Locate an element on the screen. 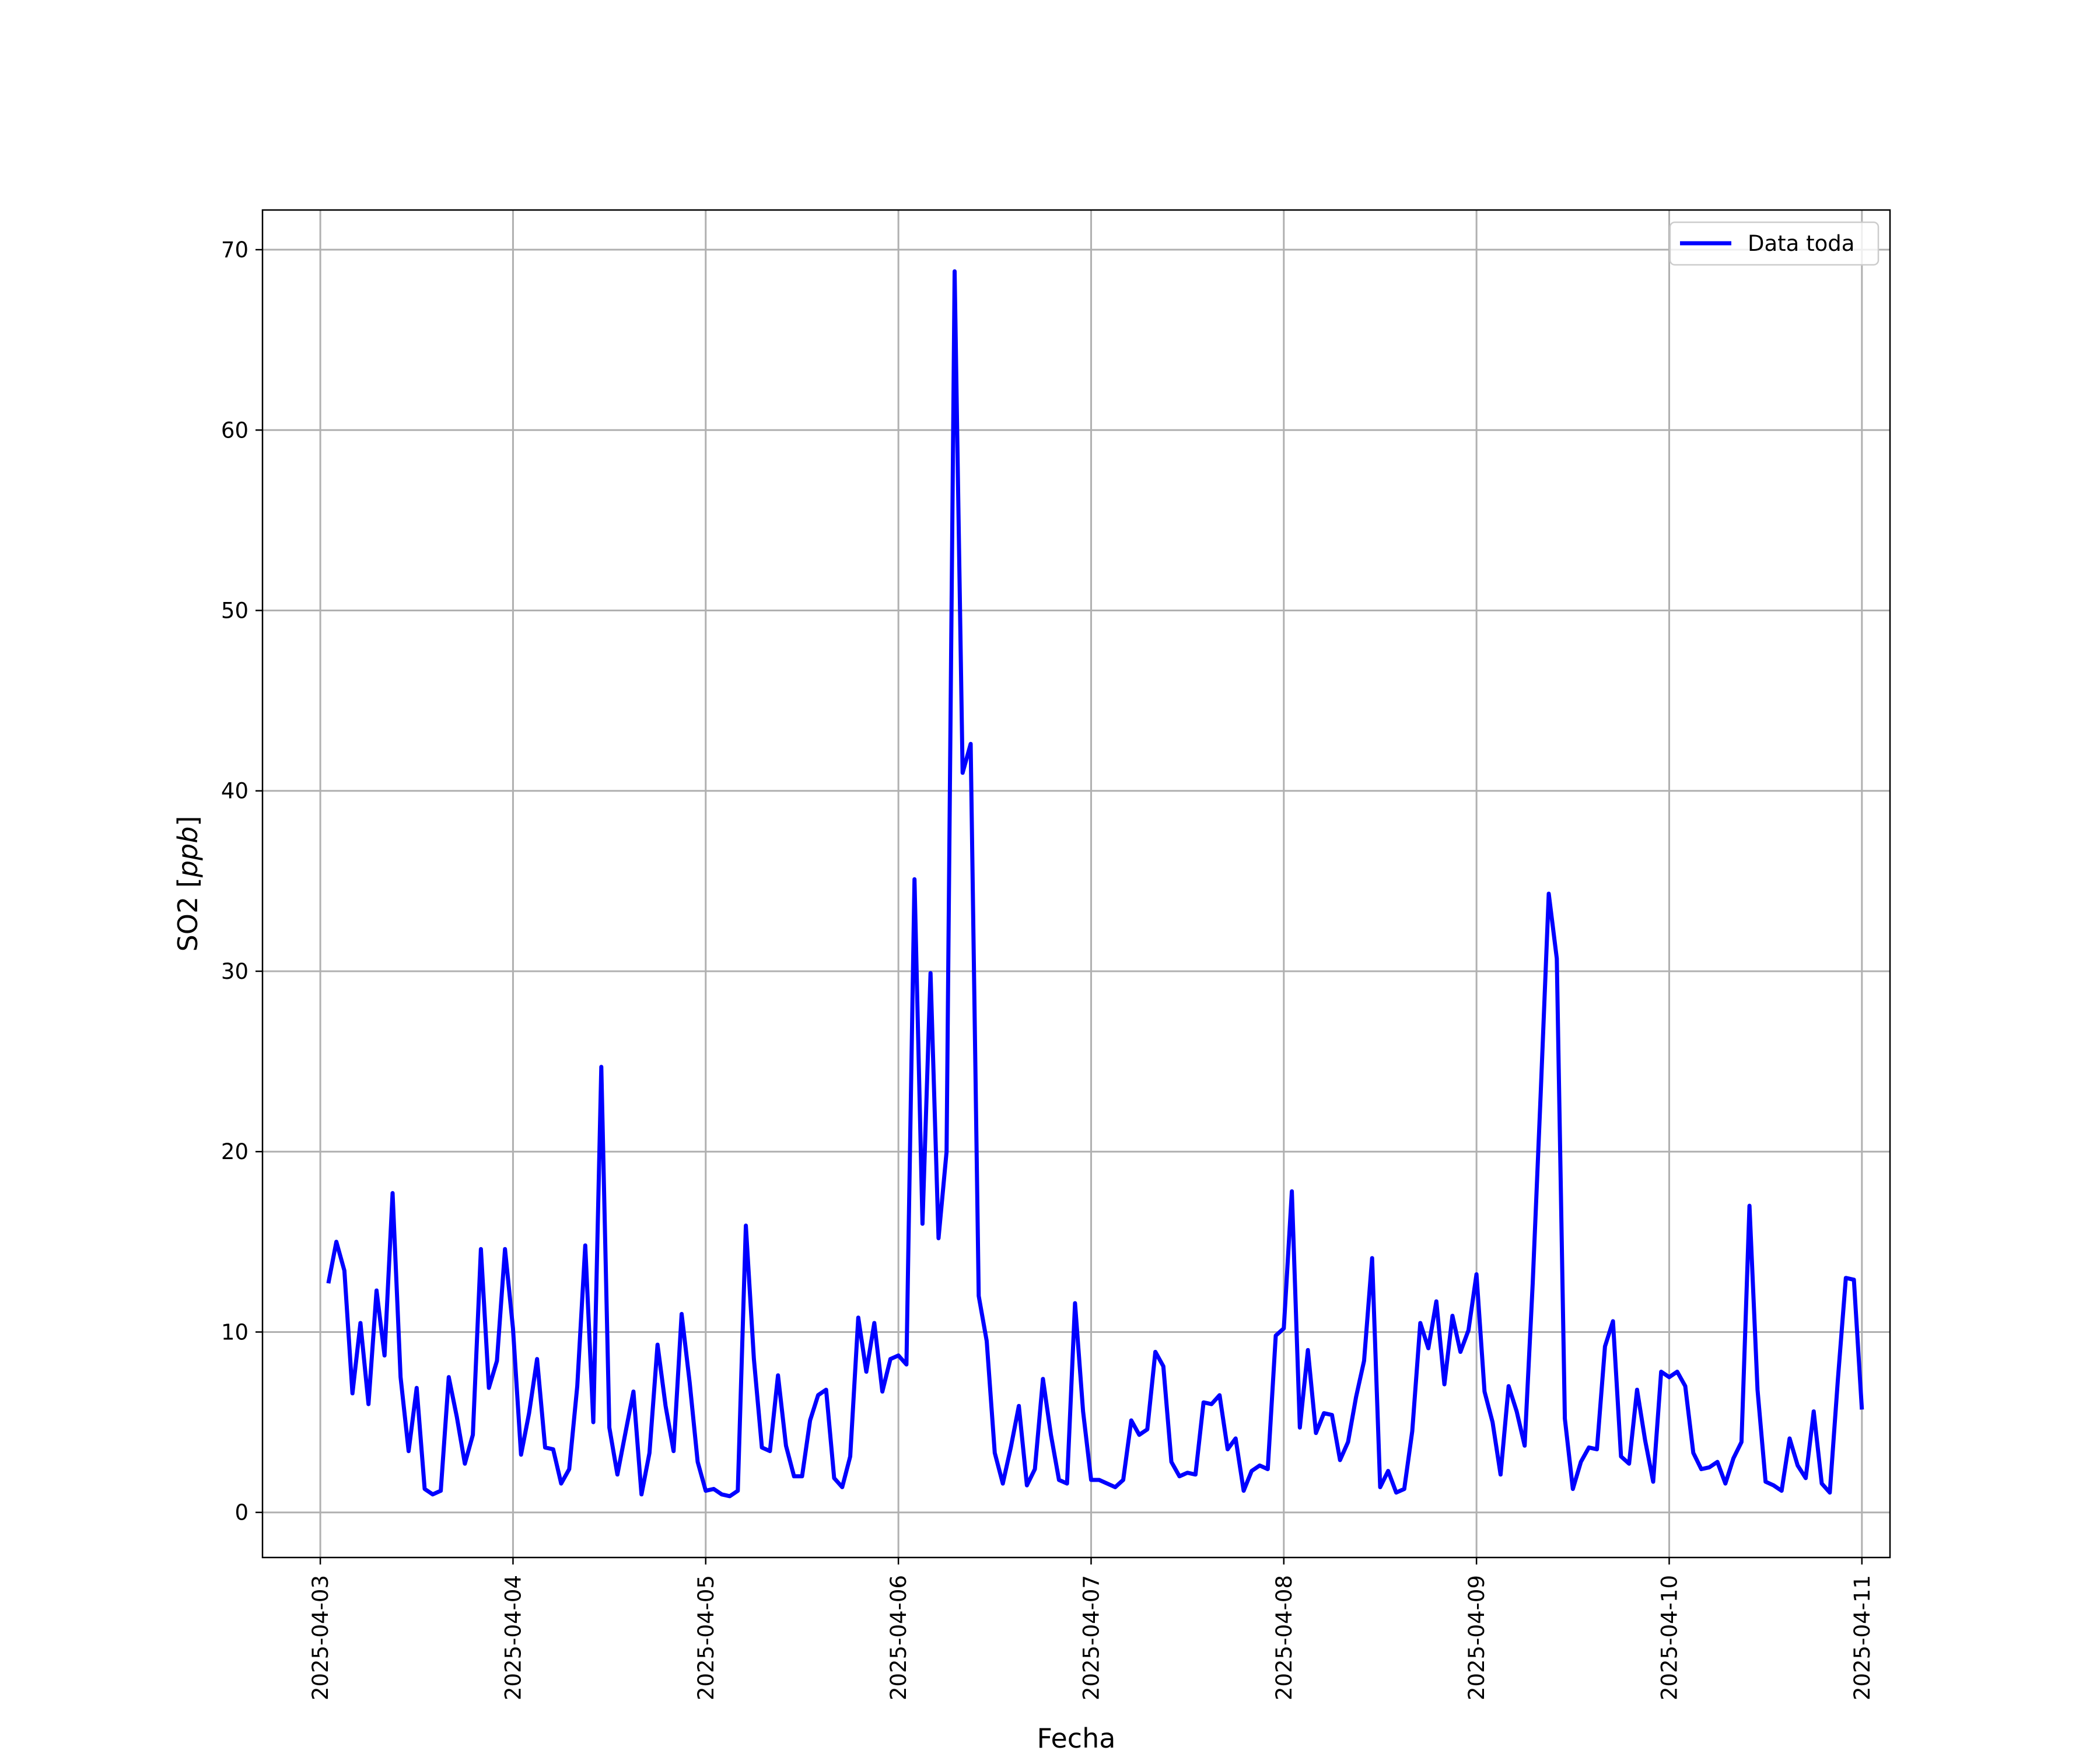 The width and height of the screenshot is (2100, 1750). x-tick-label: 2025-04-03 is located at coordinates (321, 1637).